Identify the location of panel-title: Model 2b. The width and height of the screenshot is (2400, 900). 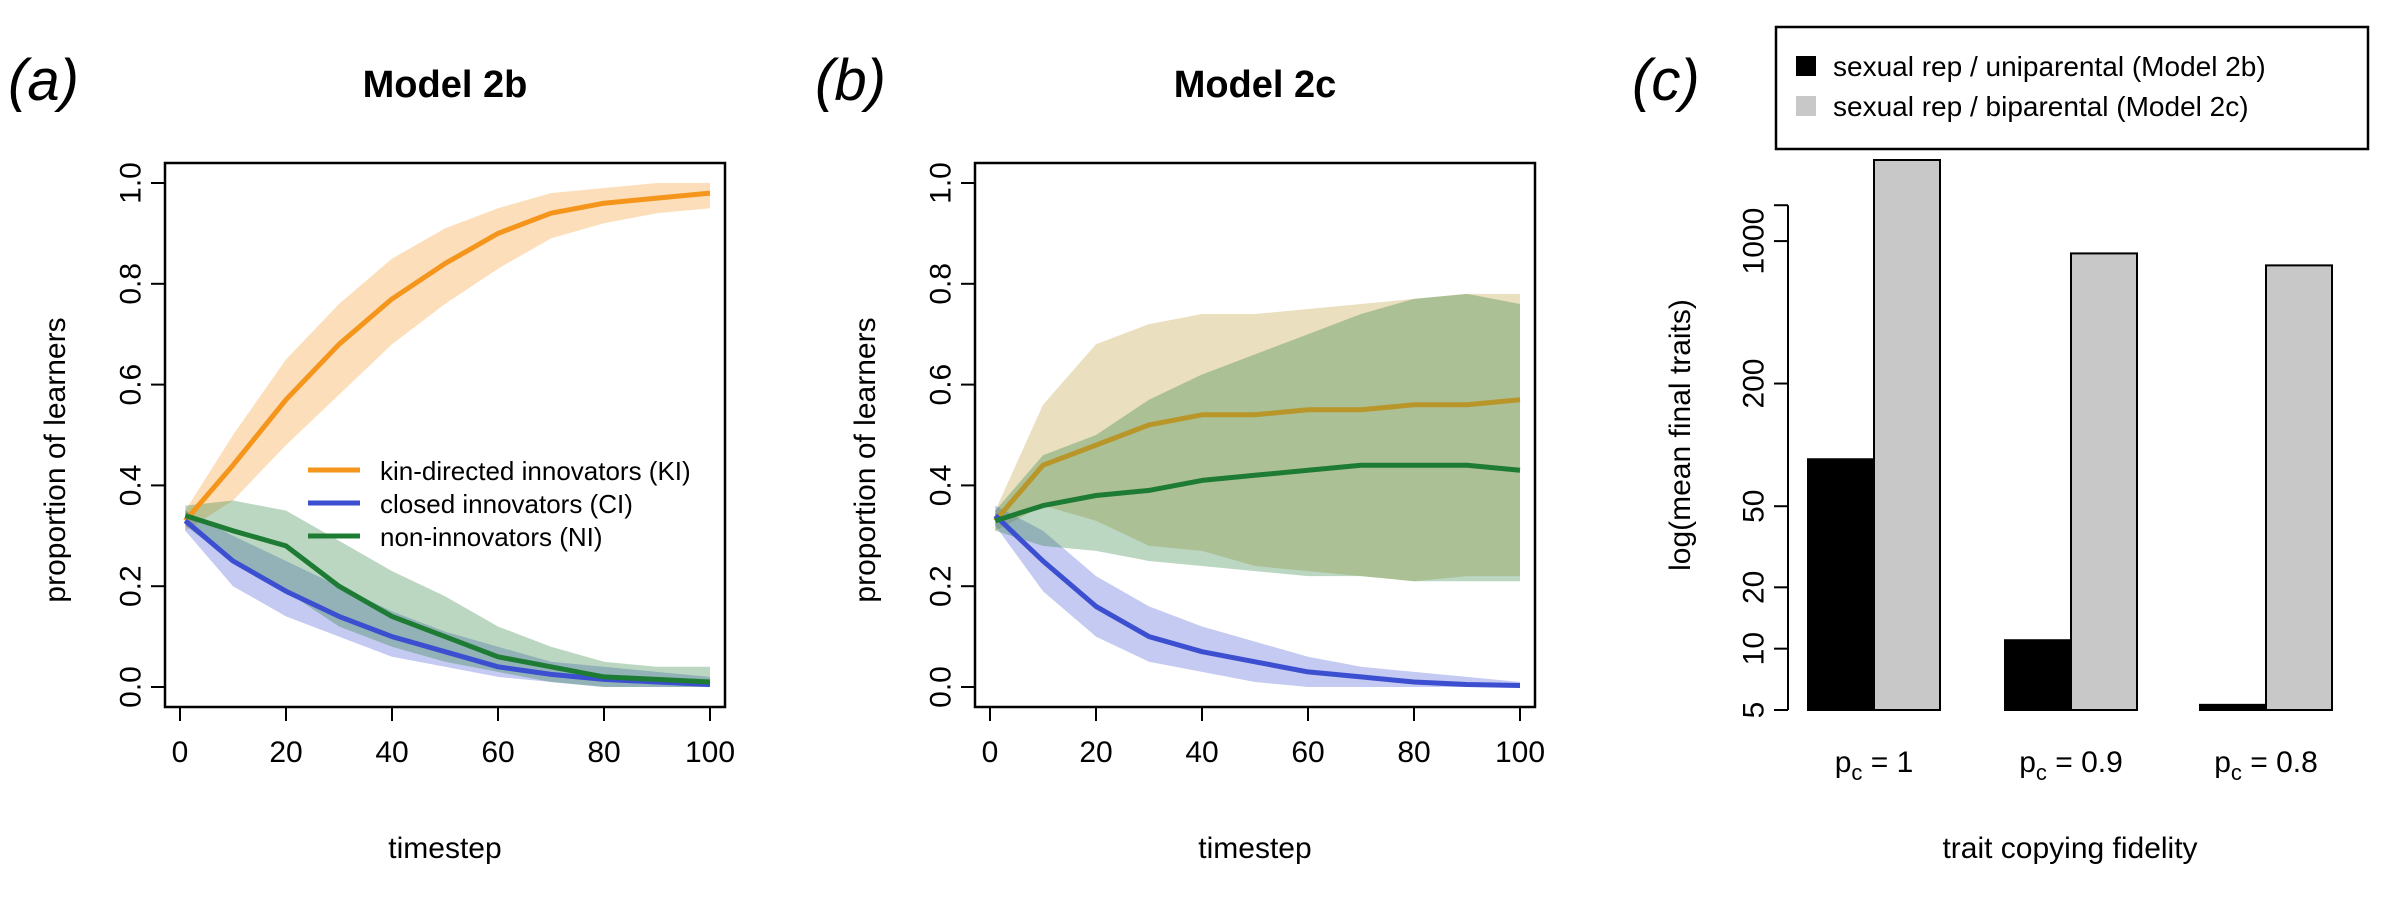
(445, 85).